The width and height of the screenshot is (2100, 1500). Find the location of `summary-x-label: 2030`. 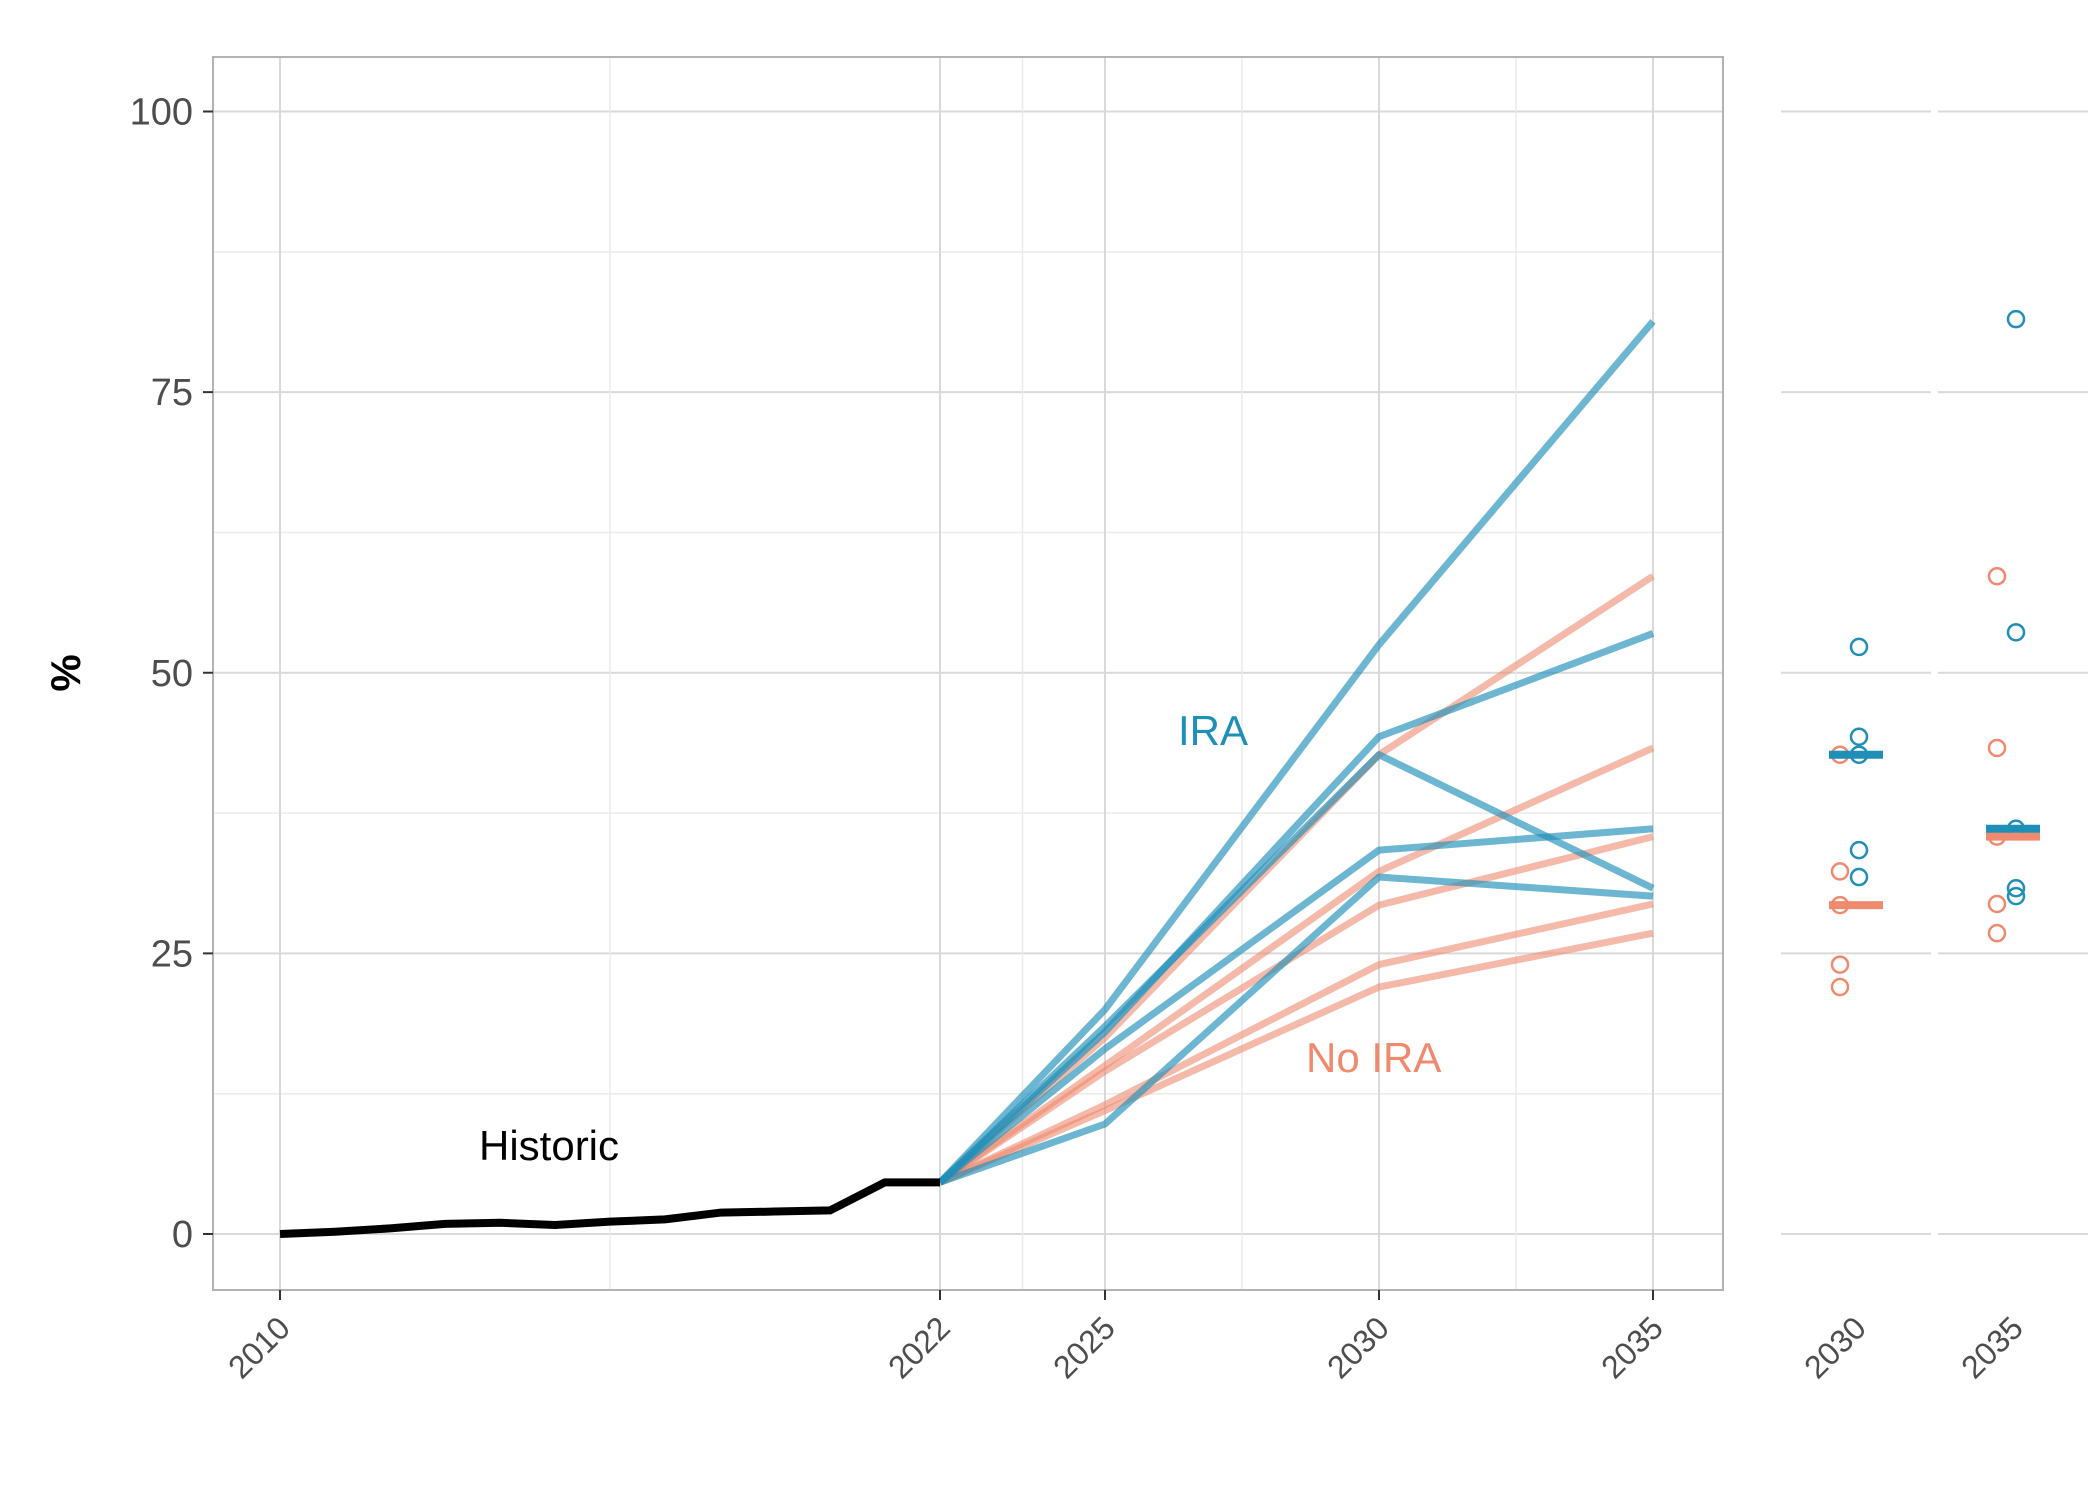

summary-x-label: 2030 is located at coordinates (1835, 1347).